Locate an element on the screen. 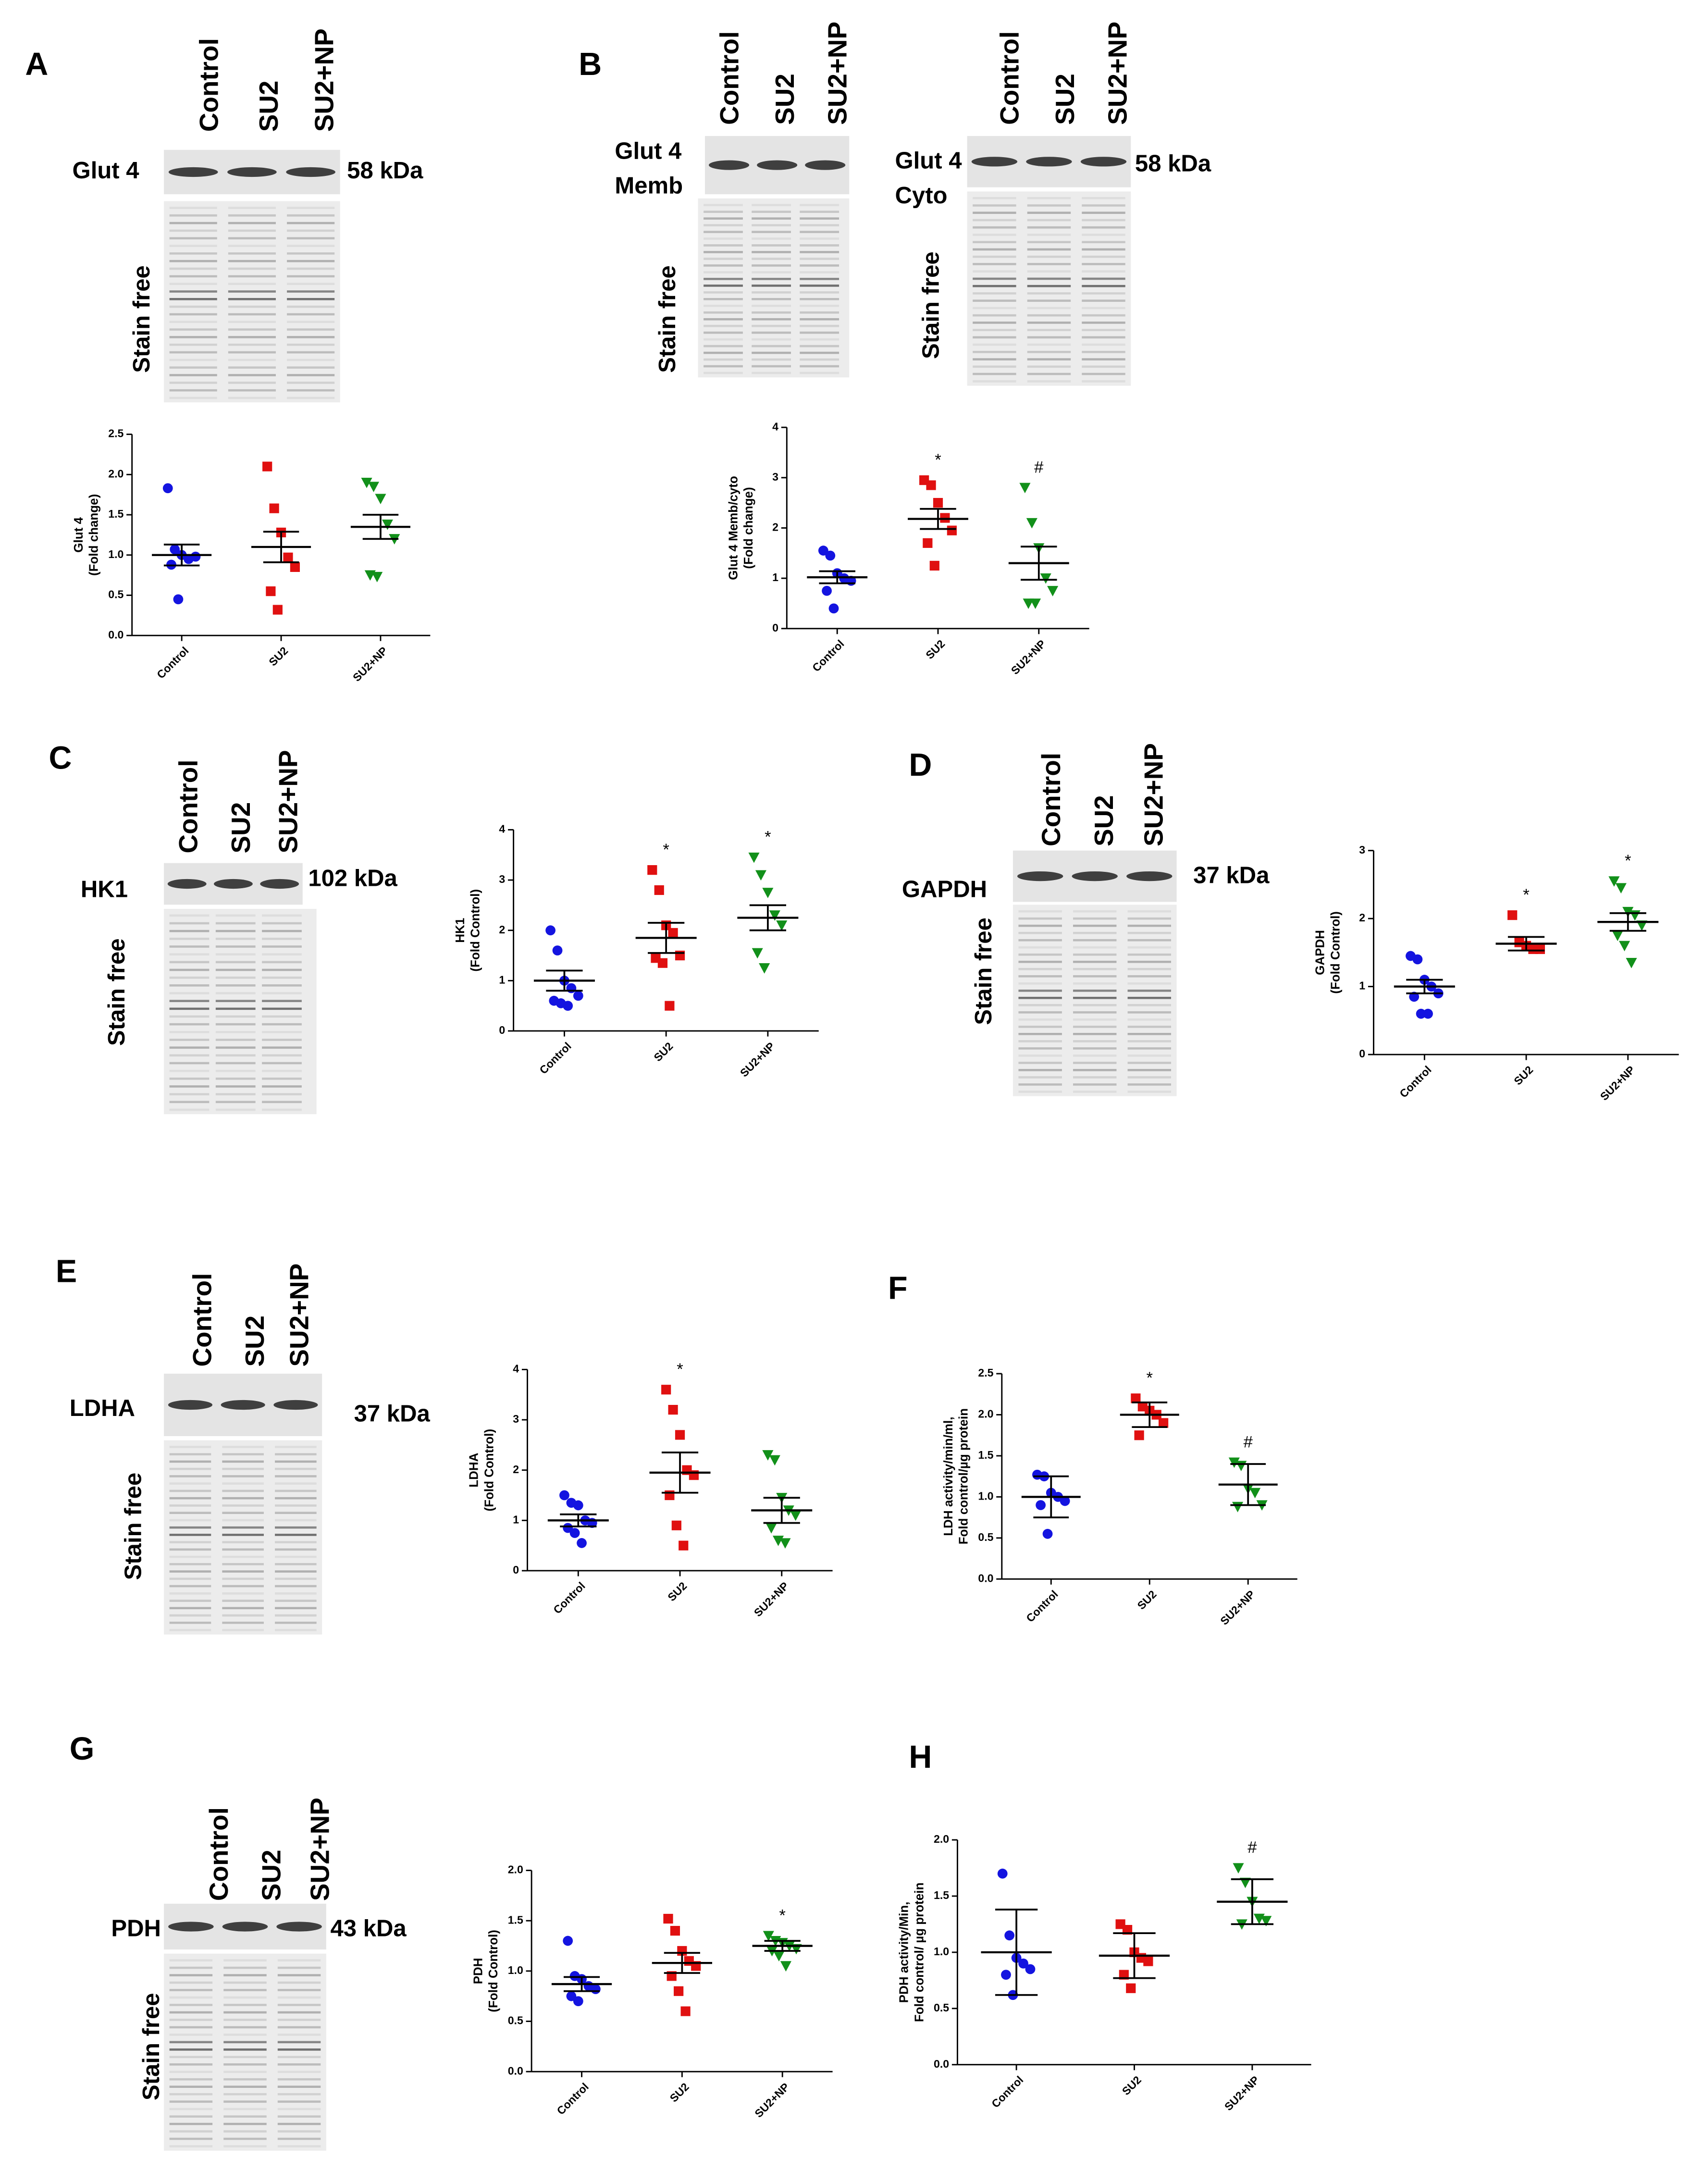  lane-label: SU2 is located at coordinates (241, 828).